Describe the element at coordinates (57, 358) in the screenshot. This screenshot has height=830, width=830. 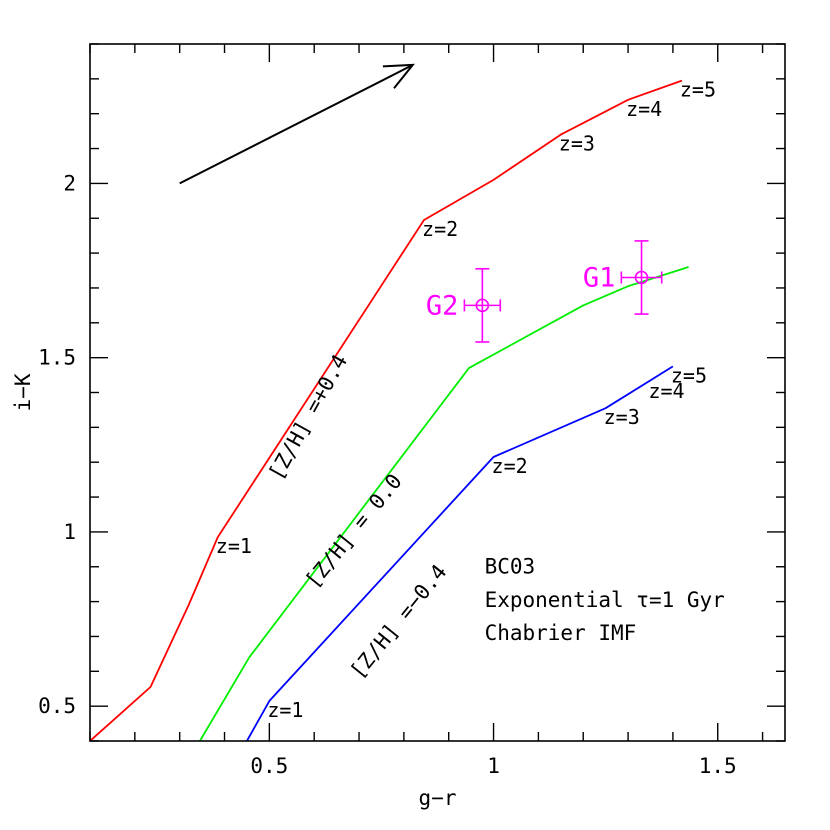
I see `y-tick-label: 1.5` at that location.